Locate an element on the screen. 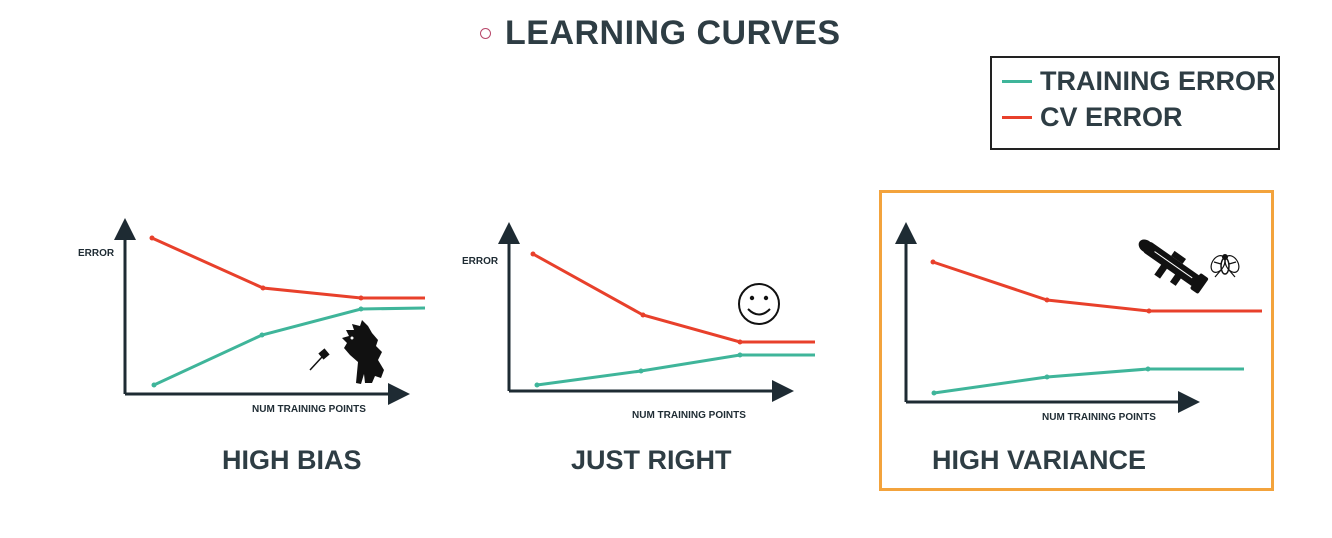 This screenshot has height=538, width=1332. legend-label-training: TRAINING ERROR is located at coordinates (1158, 81).